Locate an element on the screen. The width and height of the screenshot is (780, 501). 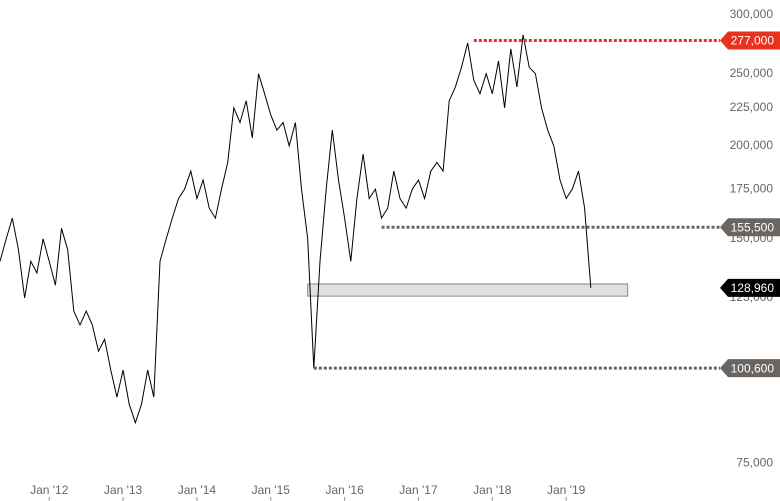
x-tick-label: Jan '17 is located at coordinates (418, 490).